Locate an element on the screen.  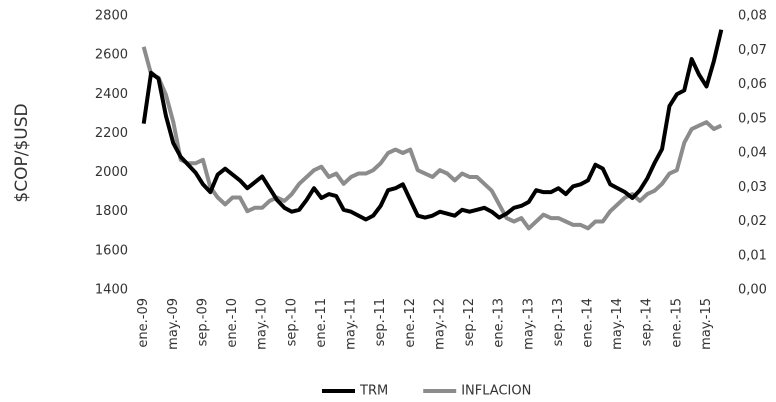
y2-tick-label: 0,00 is located at coordinates (752, 290).